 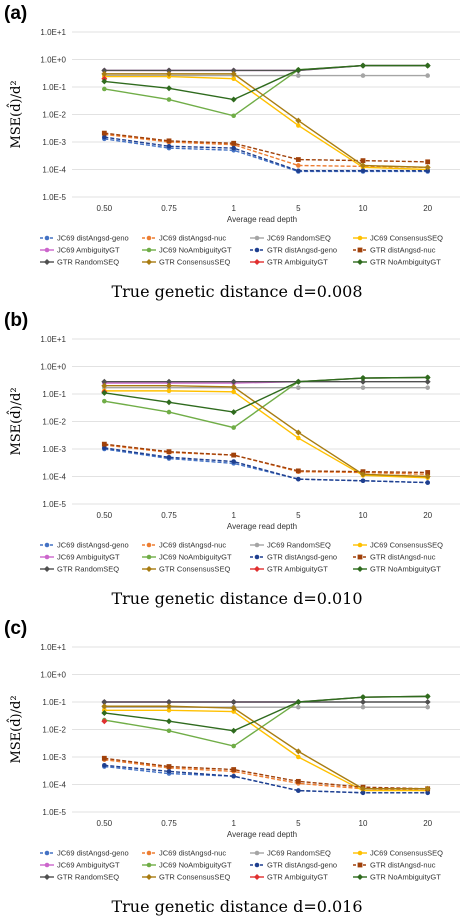 What do you see at coordinates (405, 262) in the screenshot?
I see `legend-label: GTR NoAmbiguityGT` at bounding box center [405, 262].